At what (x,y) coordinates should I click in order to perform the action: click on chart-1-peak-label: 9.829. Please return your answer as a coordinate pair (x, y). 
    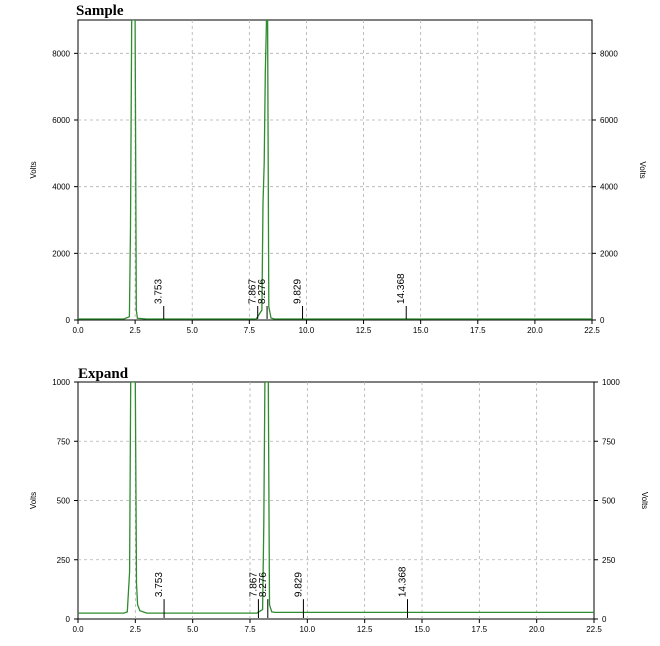
    Looking at the image, I should click on (298, 291).